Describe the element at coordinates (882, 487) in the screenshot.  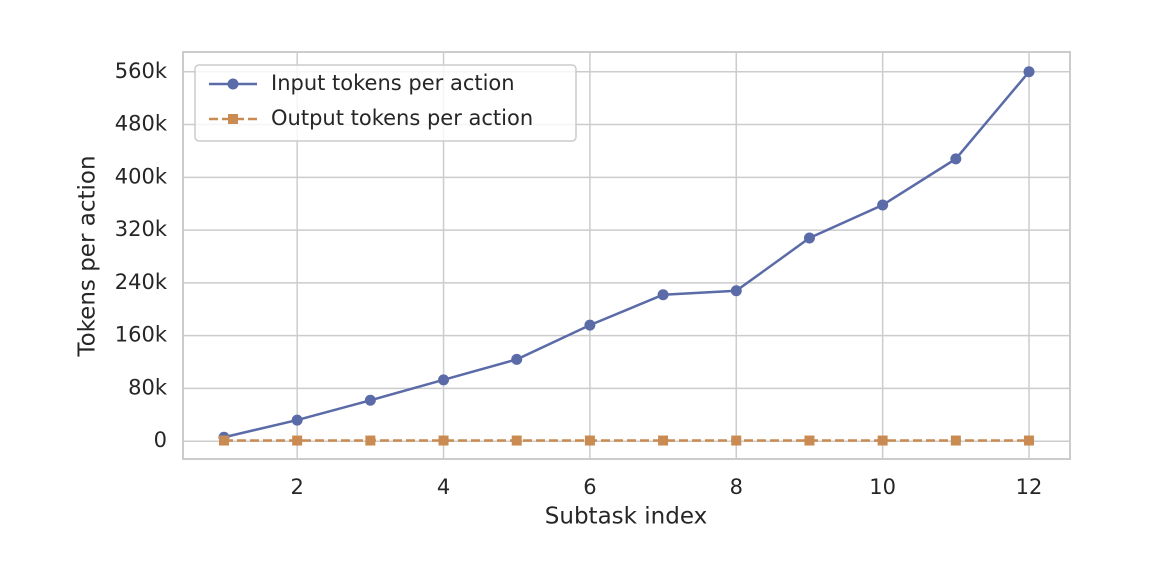
I see `x-tick-label: 10` at that location.